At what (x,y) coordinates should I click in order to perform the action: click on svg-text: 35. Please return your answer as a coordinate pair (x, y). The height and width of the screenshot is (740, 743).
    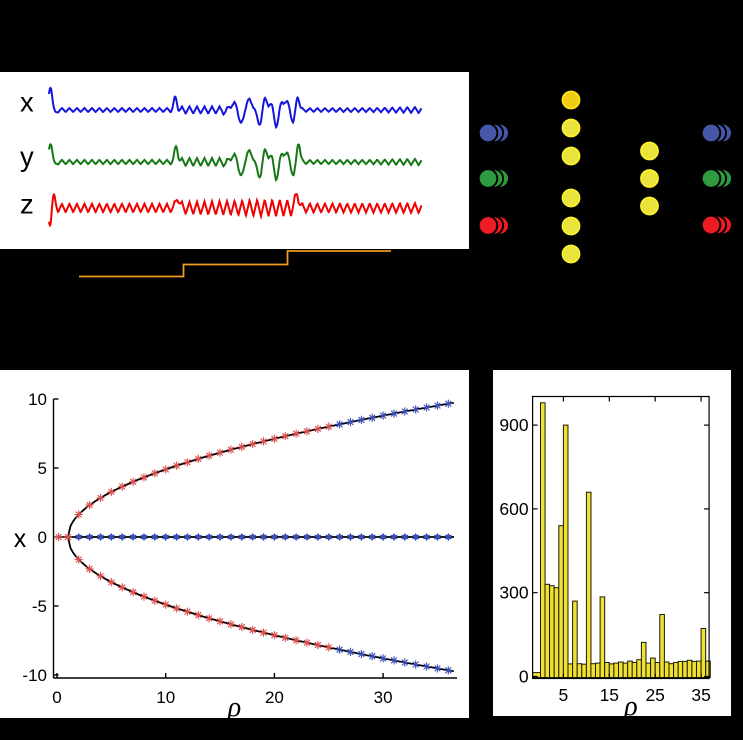
    Looking at the image, I should click on (701, 694).